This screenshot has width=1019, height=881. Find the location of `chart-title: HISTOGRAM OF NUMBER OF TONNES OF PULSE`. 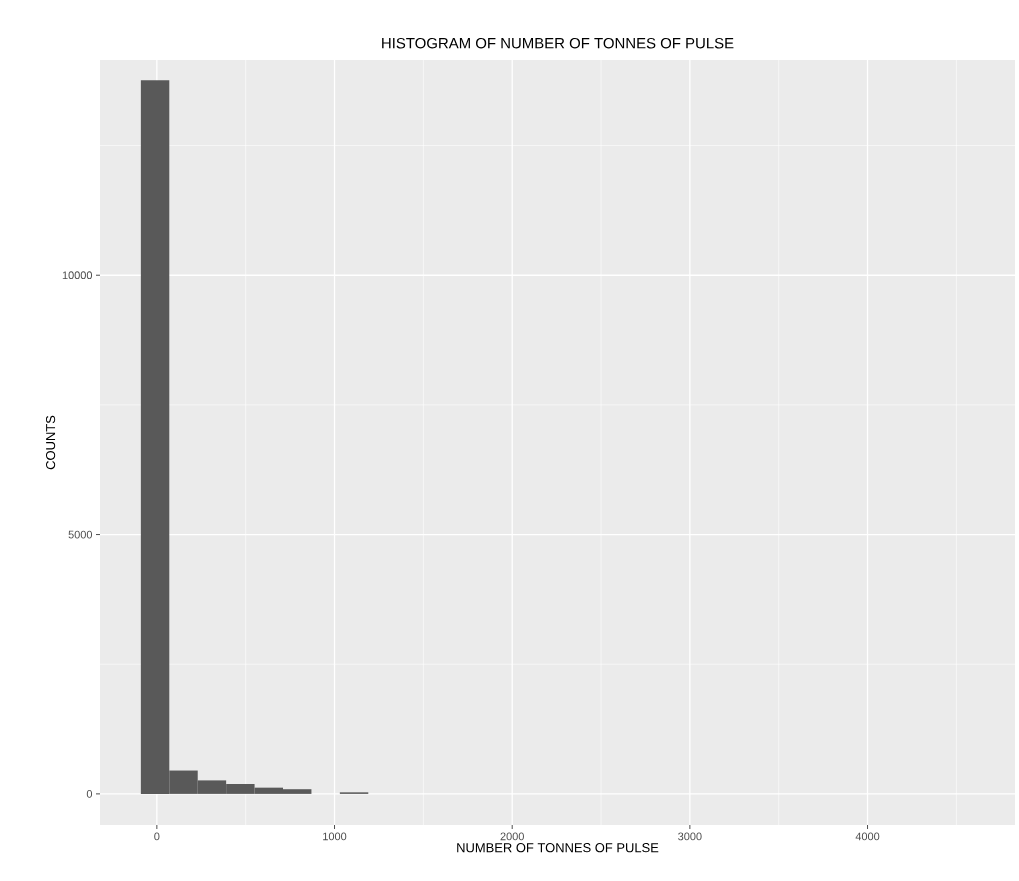

chart-title: HISTOGRAM OF NUMBER OF TONNES OF PULSE is located at coordinates (558, 43).